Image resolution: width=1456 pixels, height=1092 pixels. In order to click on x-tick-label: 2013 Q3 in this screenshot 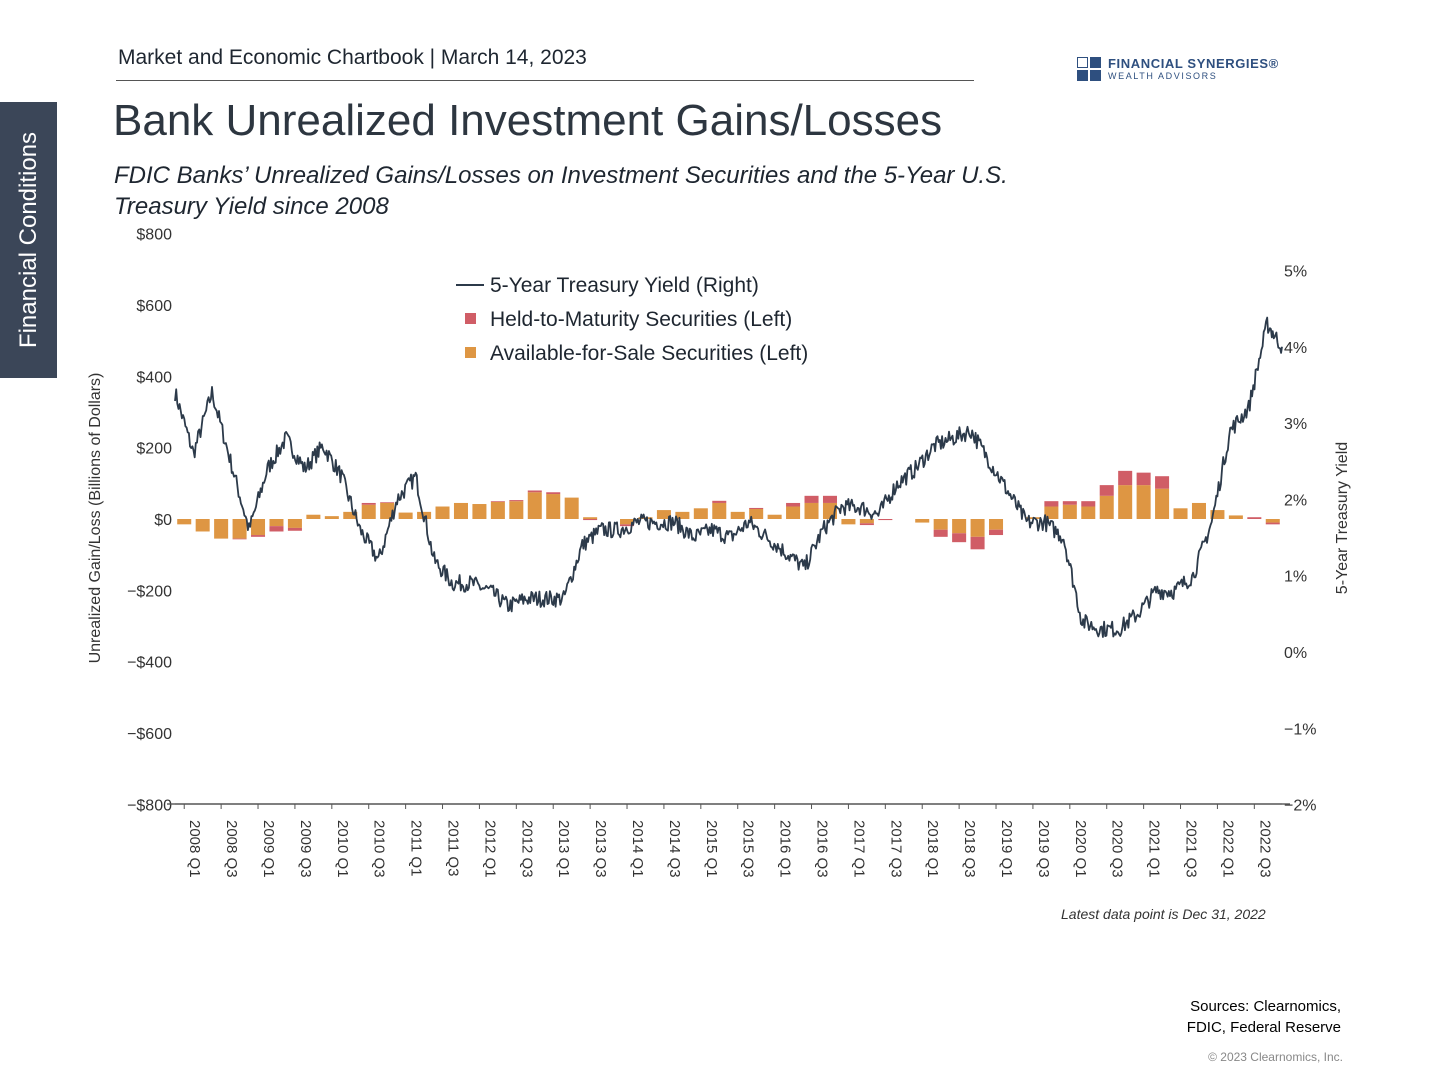, I will do `click(600, 849)`.